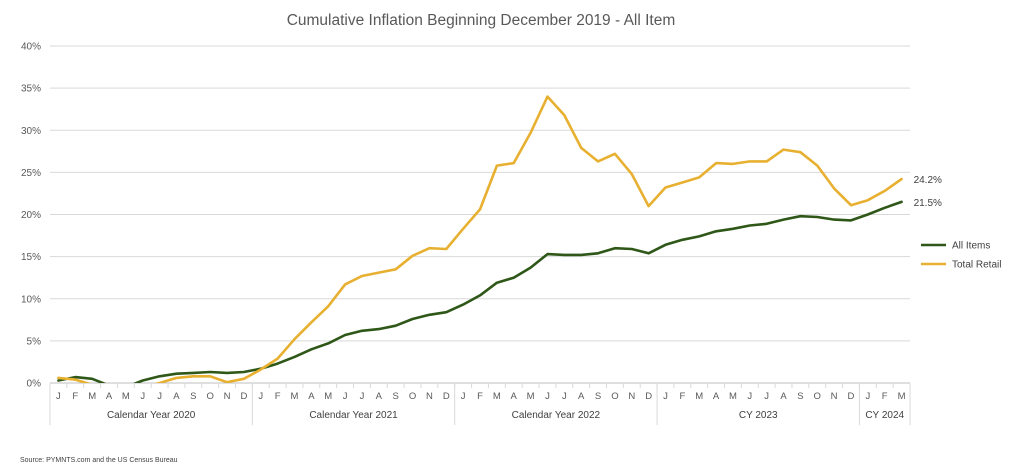  Describe the element at coordinates (928, 203) in the screenshot. I see `data-label: 21.5%` at that location.